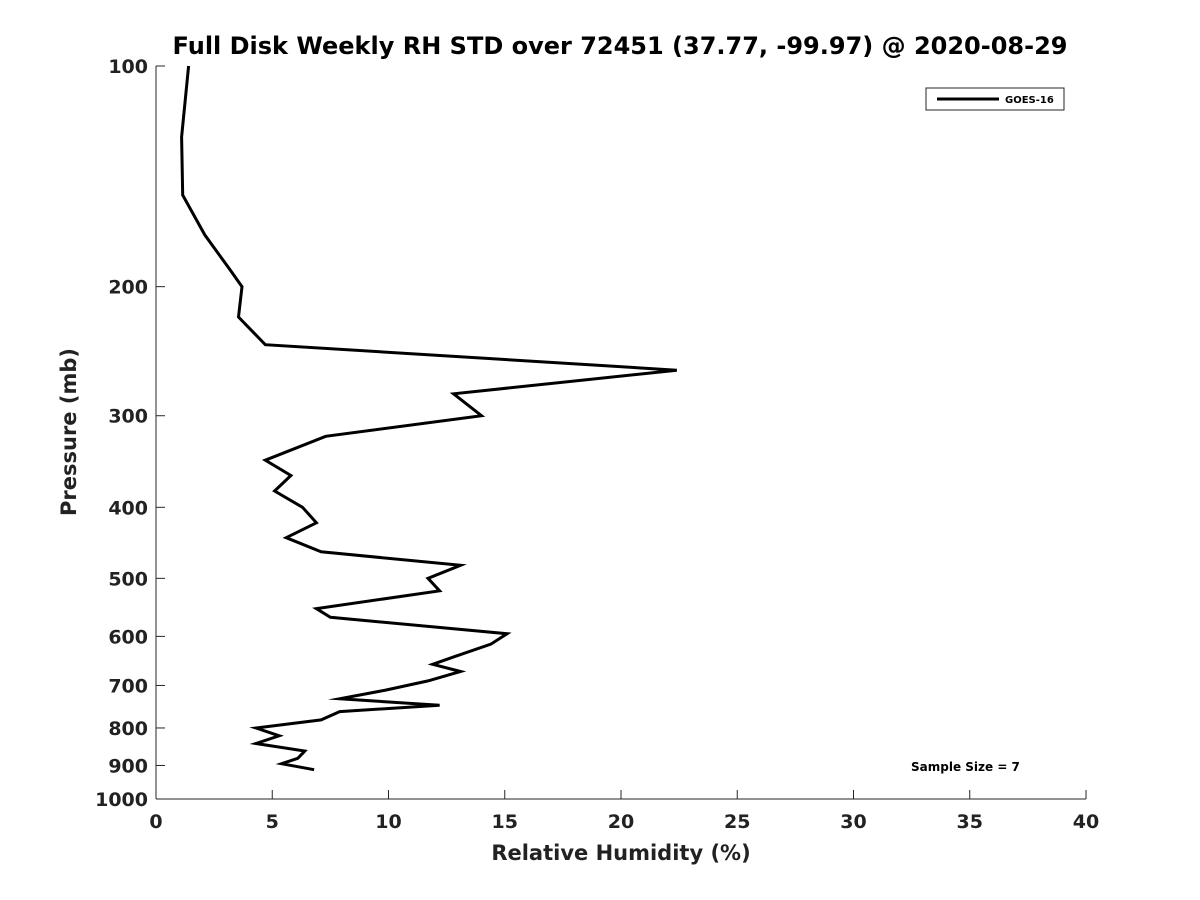 The width and height of the screenshot is (1200, 900). What do you see at coordinates (620, 853) in the screenshot?
I see `x-axis-label: Relative Humidity (%)` at bounding box center [620, 853].